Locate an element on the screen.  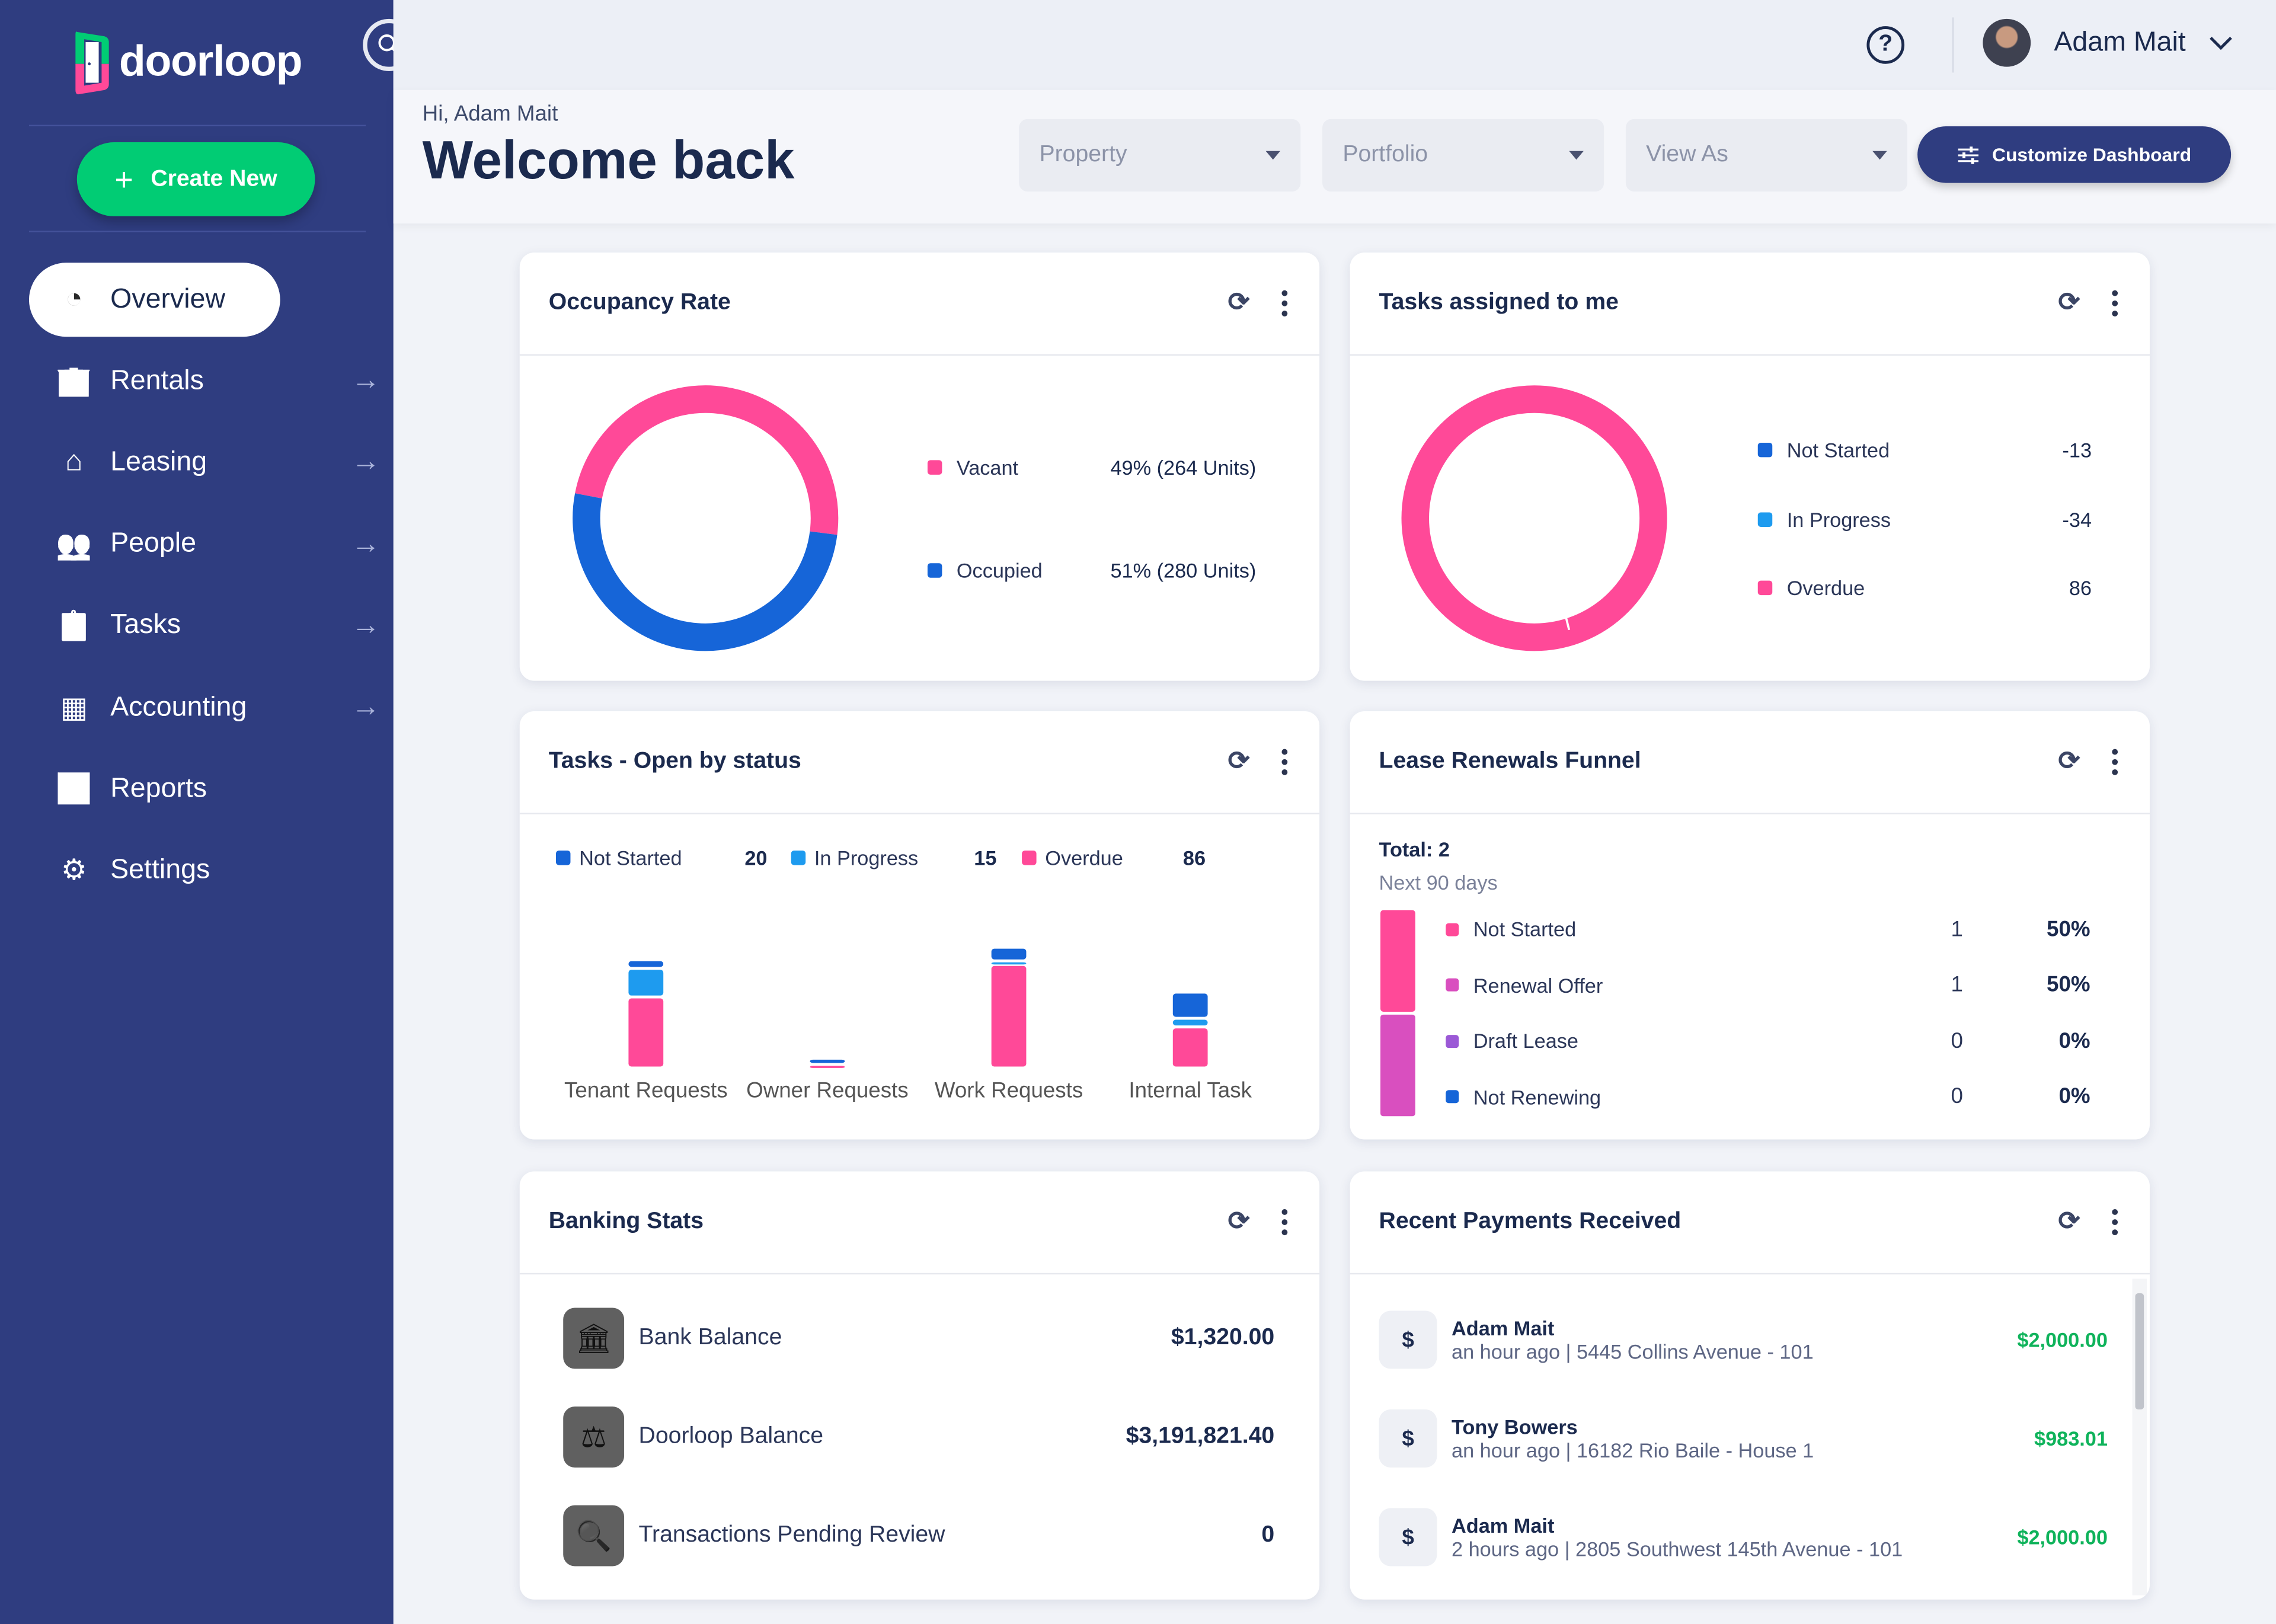
bank-stat-row: 🏛 Bank Balance $1,320.00 is located at coordinates (918, 1338).